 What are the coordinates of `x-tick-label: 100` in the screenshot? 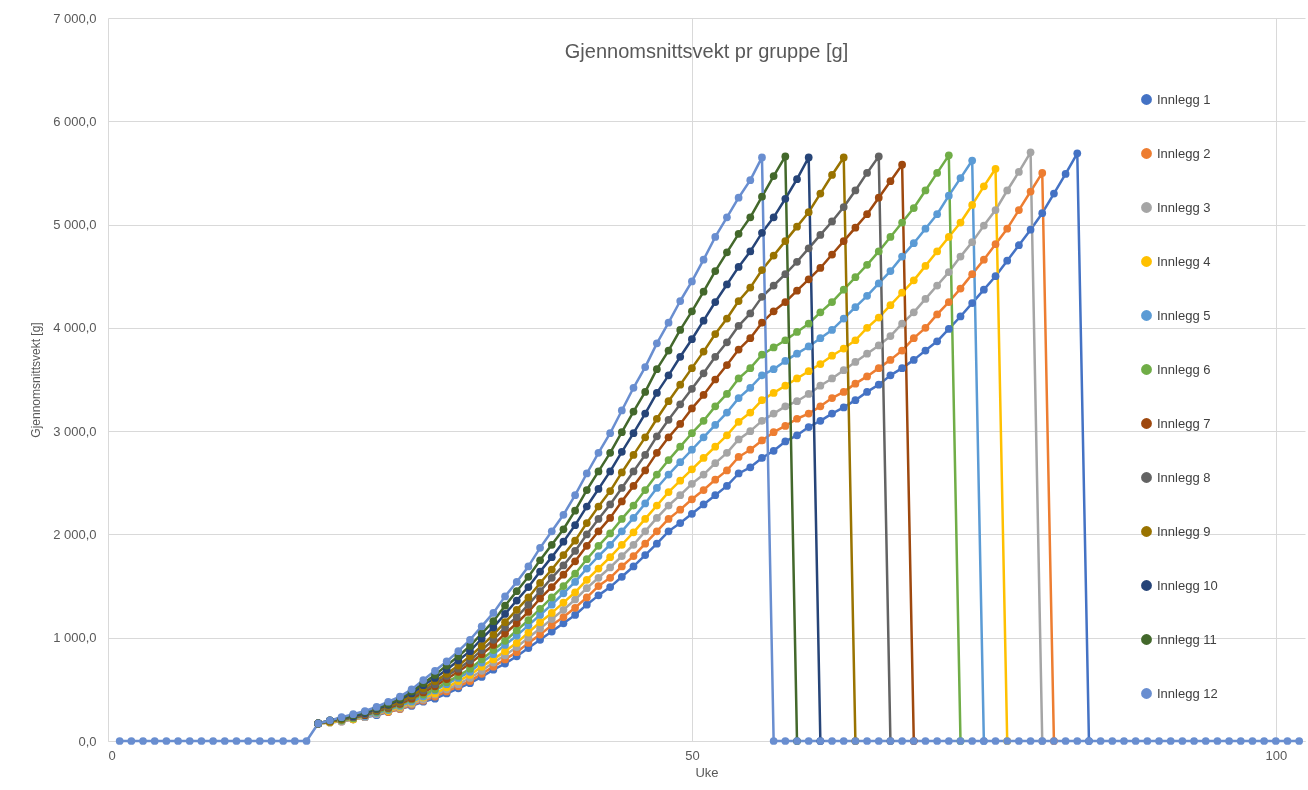 It's located at (1276, 755).